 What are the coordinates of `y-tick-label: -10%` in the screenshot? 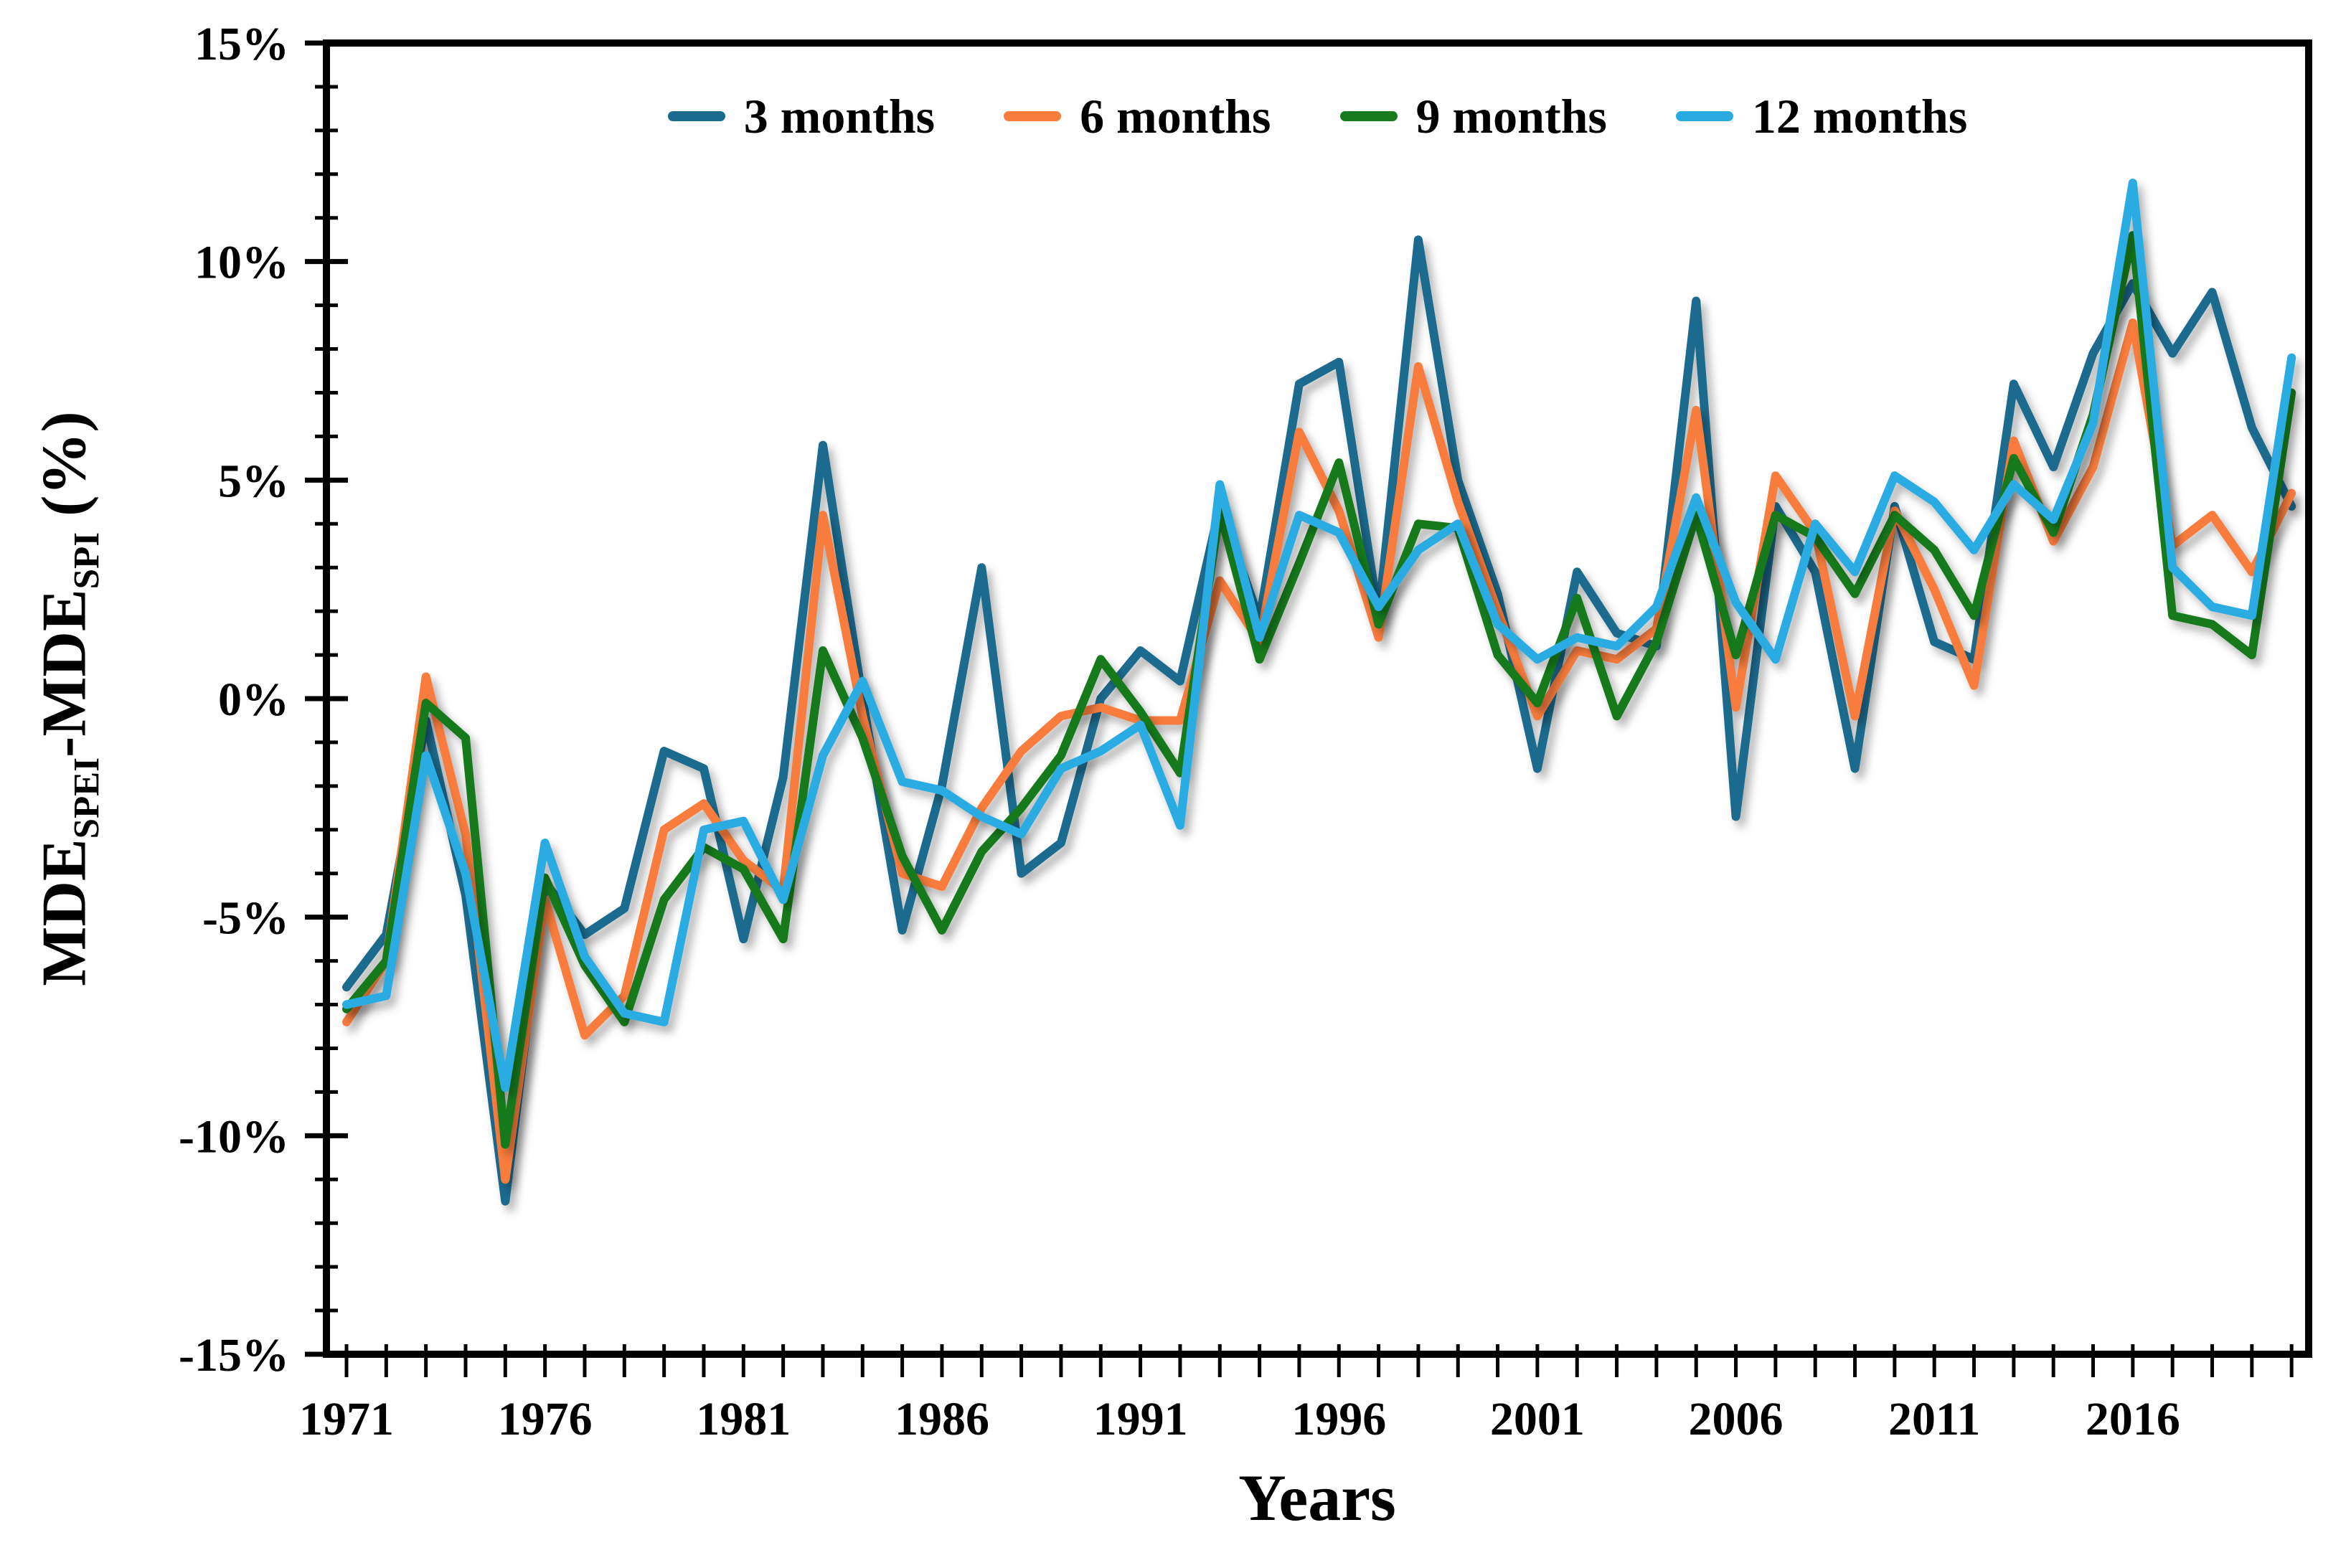 It's located at (234, 1136).